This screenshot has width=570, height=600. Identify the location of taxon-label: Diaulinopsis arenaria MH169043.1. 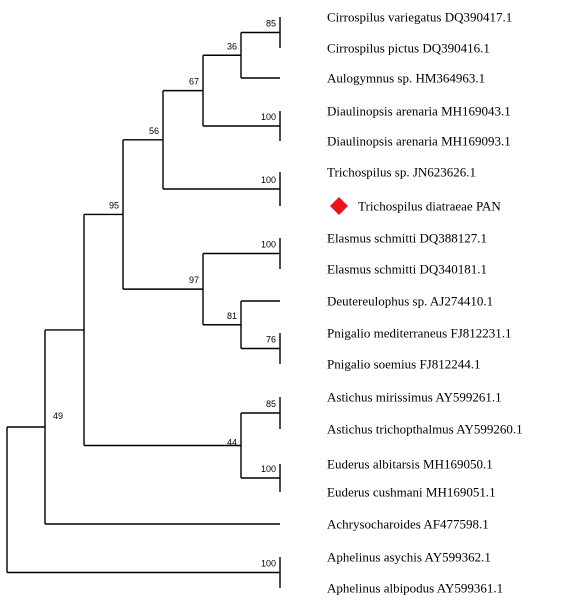
(419, 111).